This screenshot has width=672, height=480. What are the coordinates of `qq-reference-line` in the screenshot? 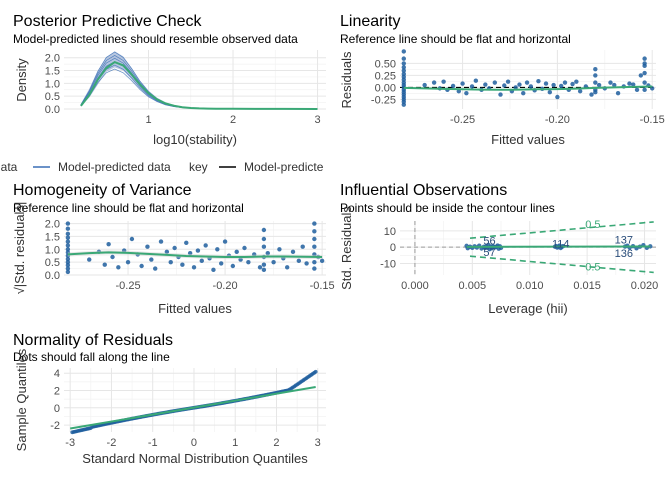 It's located at (193, 408).